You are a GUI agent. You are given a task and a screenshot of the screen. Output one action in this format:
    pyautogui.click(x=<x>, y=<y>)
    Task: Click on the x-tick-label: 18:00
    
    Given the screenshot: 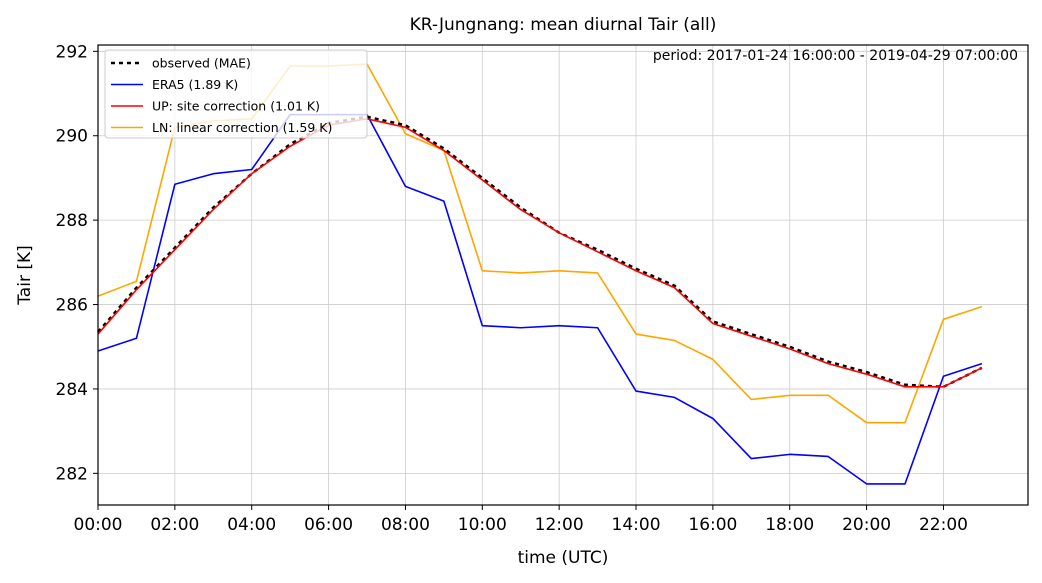 What is the action you would take?
    pyautogui.click(x=789, y=525)
    